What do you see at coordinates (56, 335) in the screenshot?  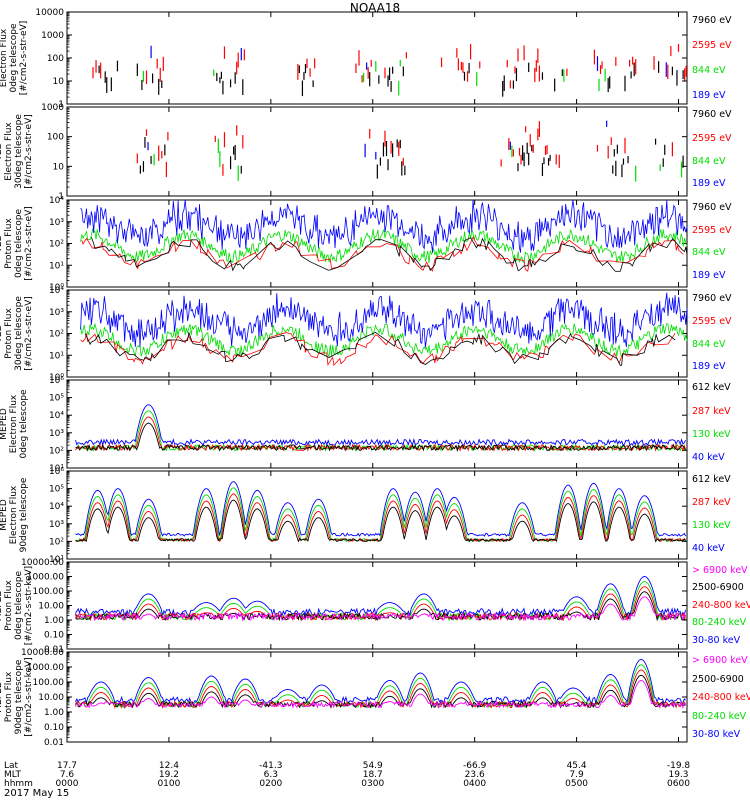 I see `y-tick-label: 10²` at bounding box center [56, 335].